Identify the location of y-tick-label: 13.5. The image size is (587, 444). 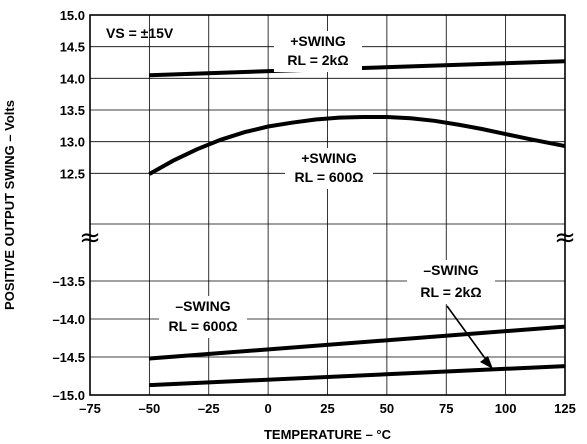
(72, 110).